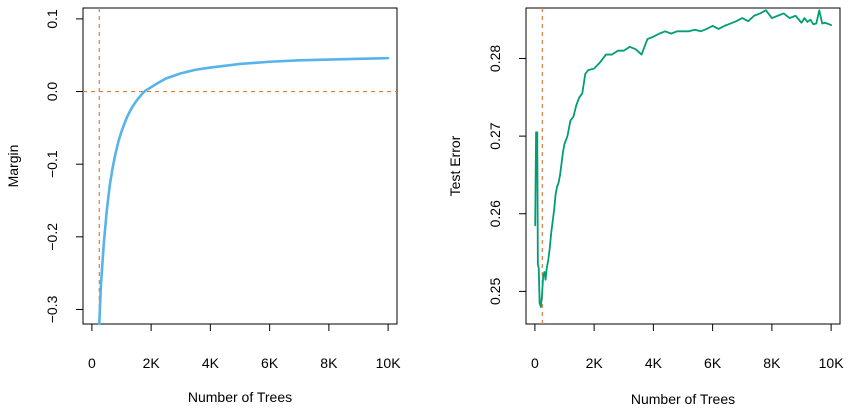 Image resolution: width=849 pixels, height=412 pixels. I want to click on margin-x-tick-label: 6K, so click(270, 363).